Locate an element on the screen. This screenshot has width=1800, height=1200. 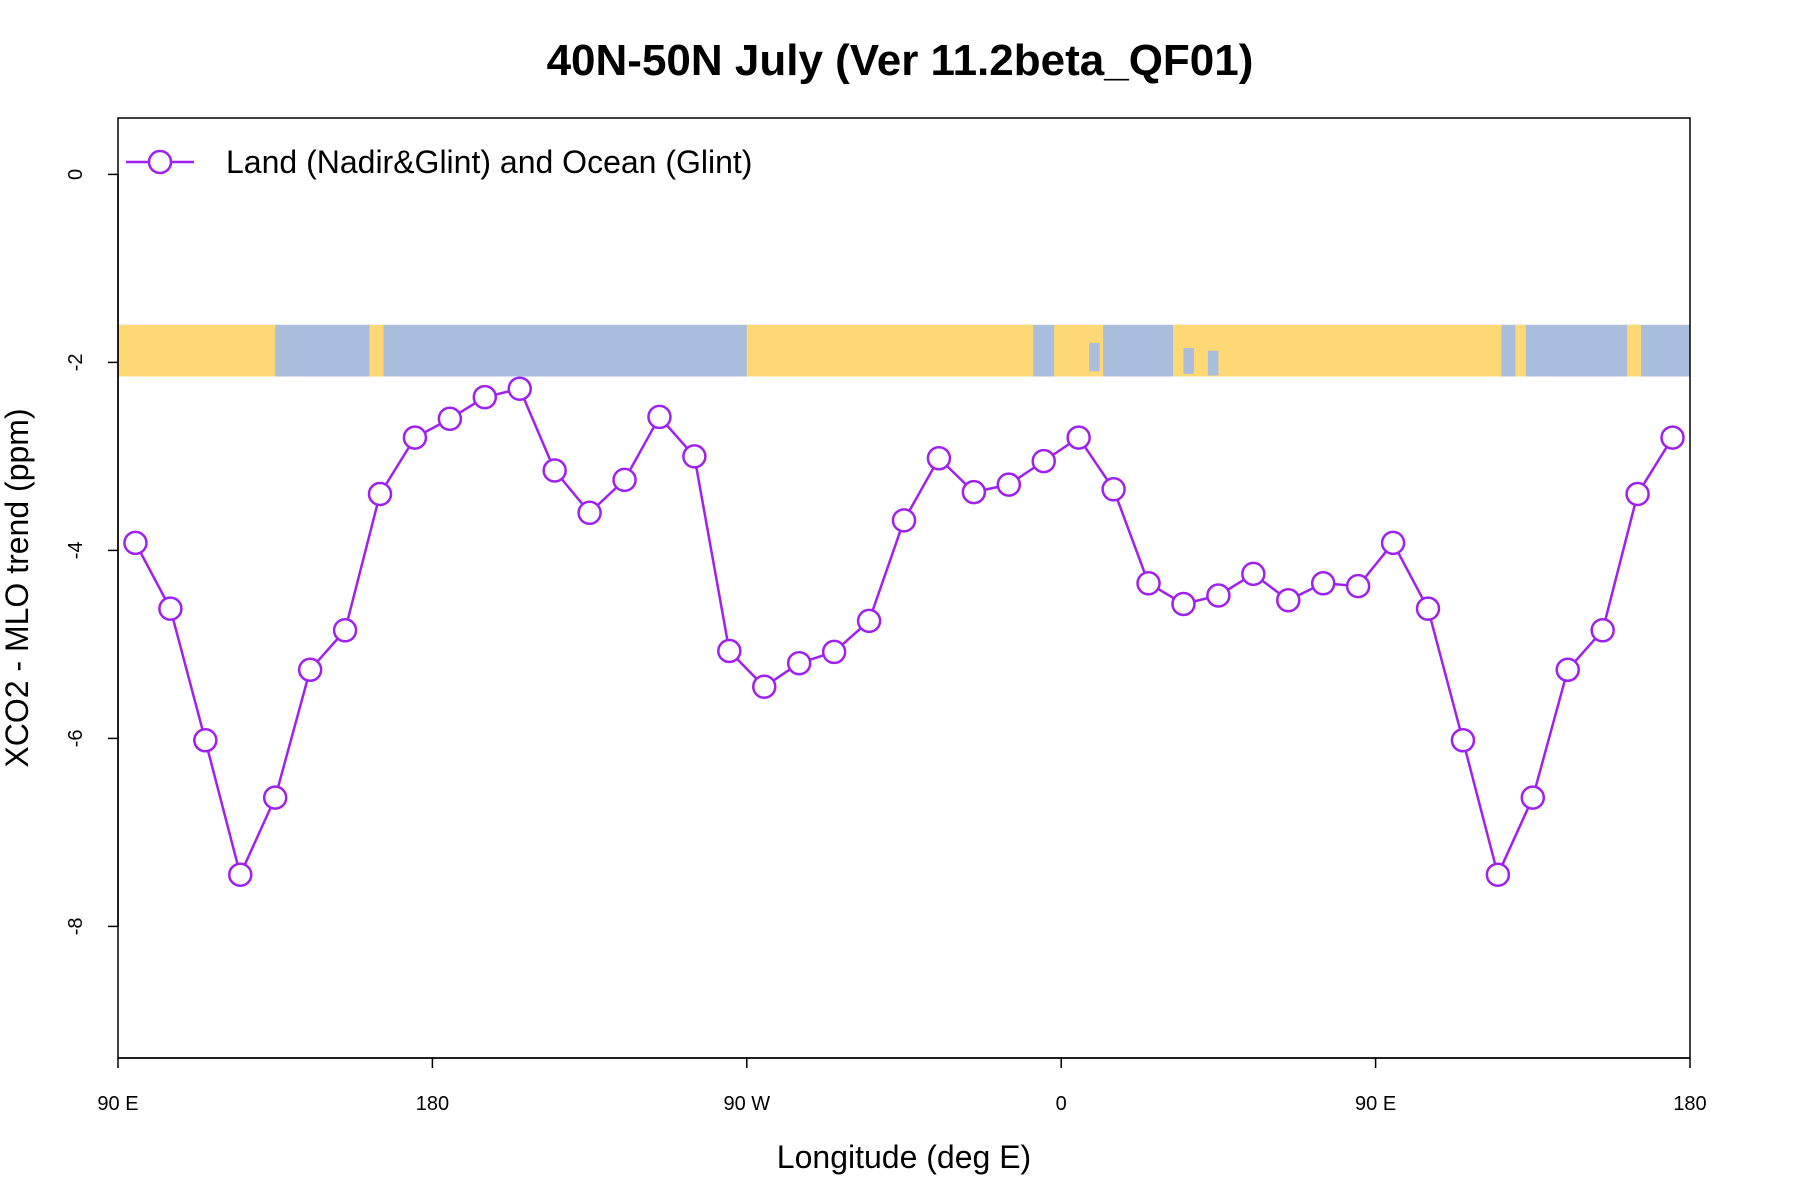
legend-label: Land (Nadir&Glint) and Ocean (Glint) is located at coordinates (489, 162).